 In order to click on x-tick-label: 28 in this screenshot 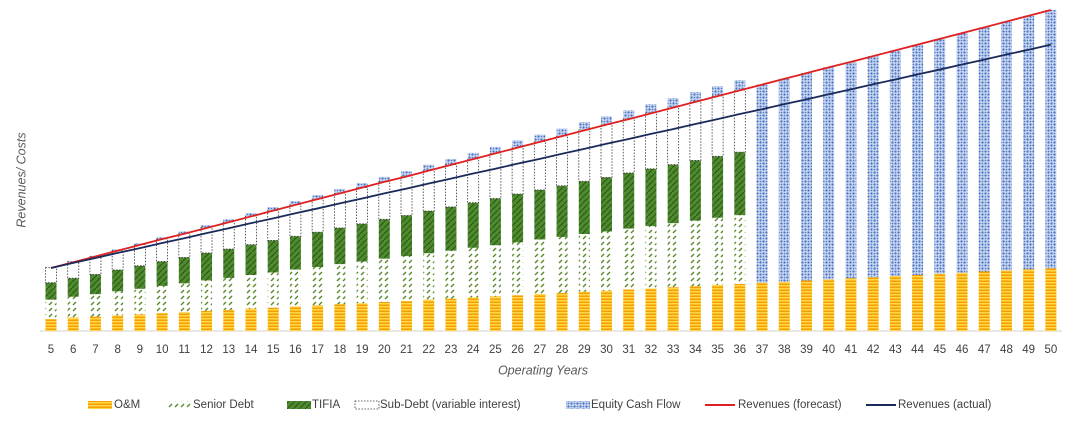, I will do `click(562, 350)`.